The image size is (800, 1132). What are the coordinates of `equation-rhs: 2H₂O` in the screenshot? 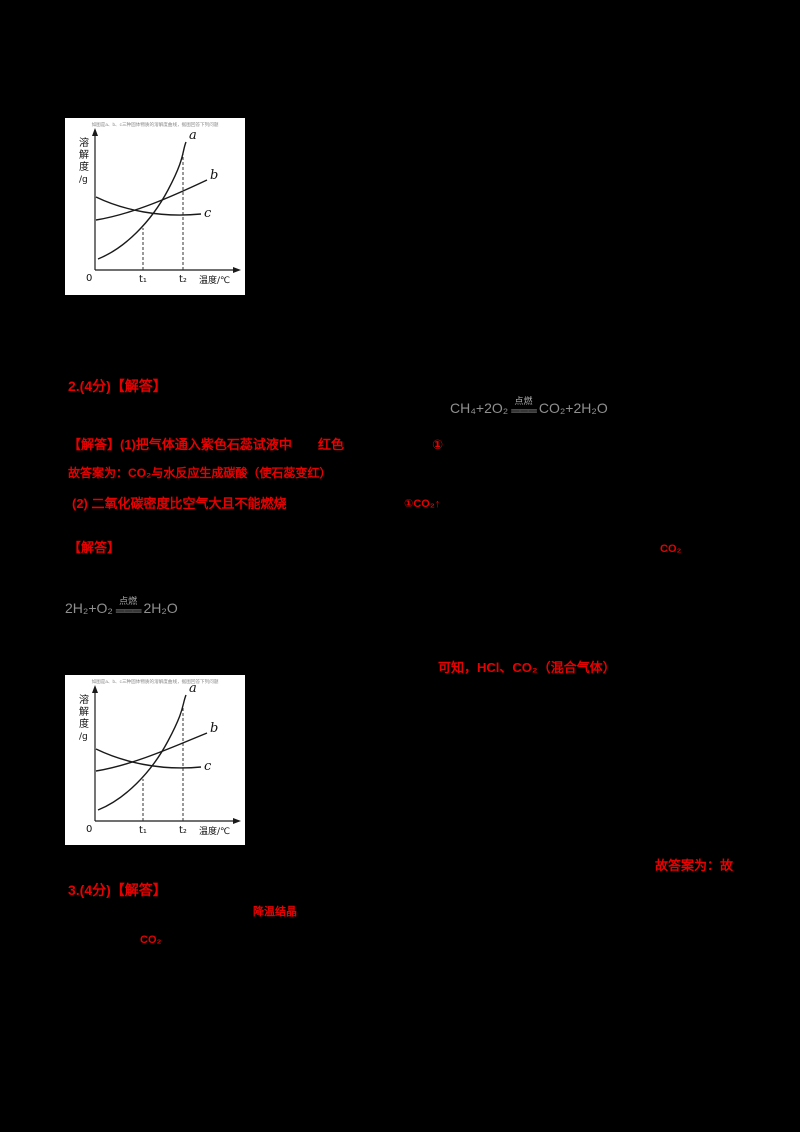 It's located at (160, 608).